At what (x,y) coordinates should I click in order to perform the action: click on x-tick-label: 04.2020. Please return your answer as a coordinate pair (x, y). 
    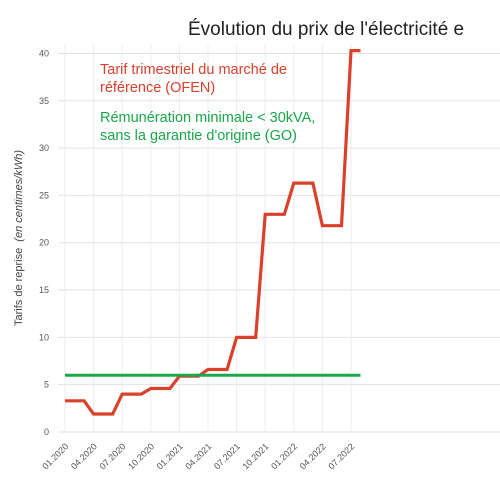
    Looking at the image, I should click on (84, 456).